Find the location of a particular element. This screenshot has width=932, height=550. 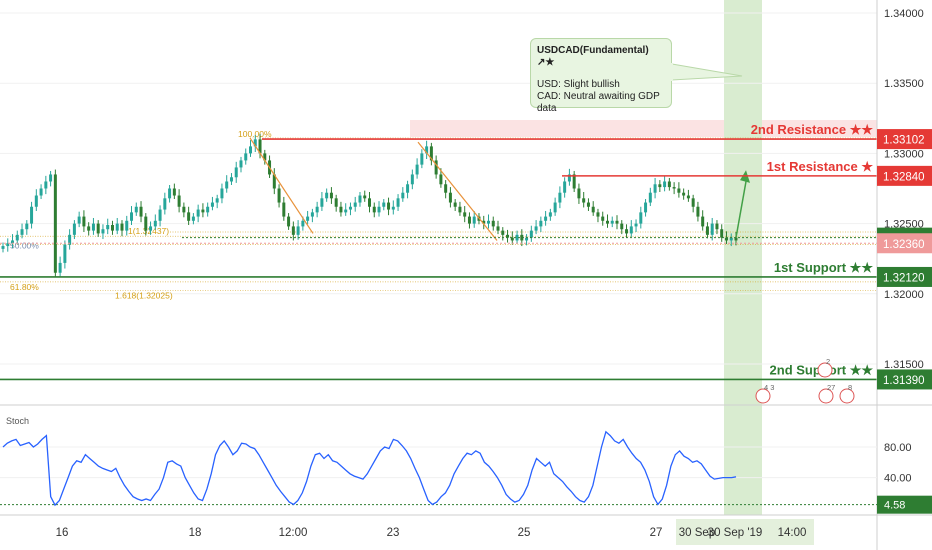

time-tick-label: 16 is located at coordinates (62, 533).